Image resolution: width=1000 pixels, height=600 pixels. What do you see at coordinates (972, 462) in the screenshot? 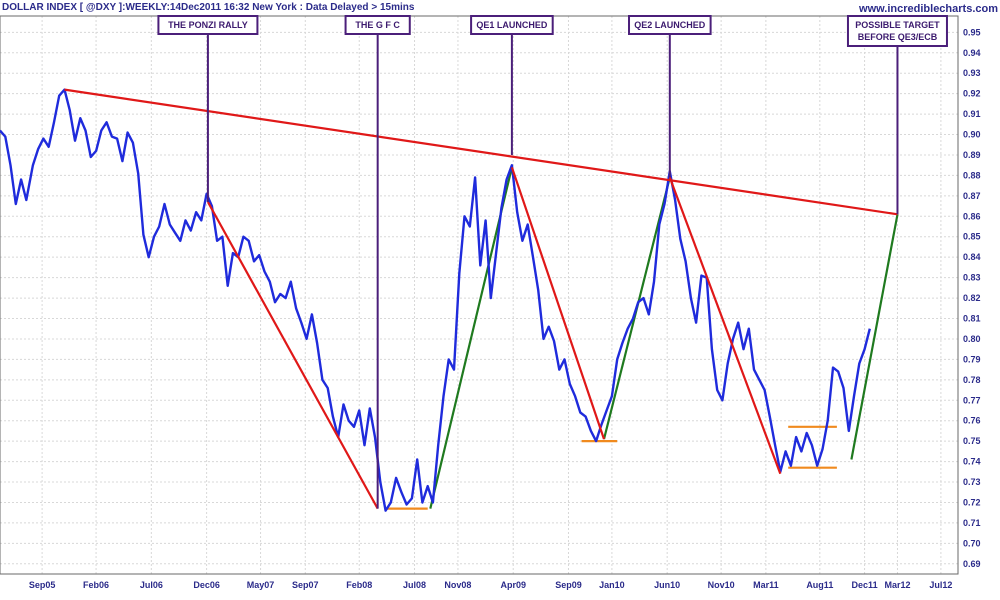
I see `y-tick-label: 0.74` at bounding box center [972, 462].